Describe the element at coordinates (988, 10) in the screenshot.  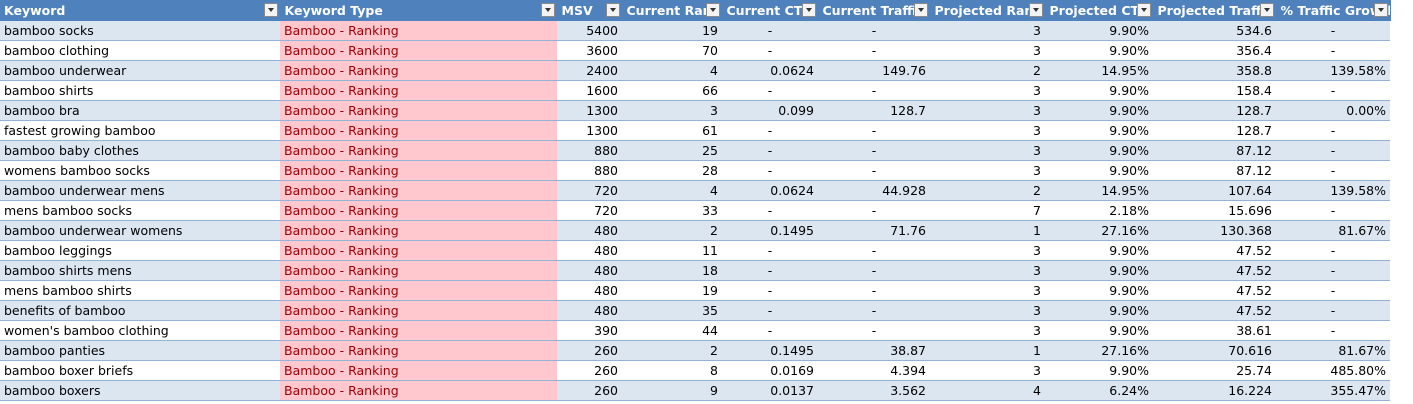
I see `header-text: Projected Rank` at that location.